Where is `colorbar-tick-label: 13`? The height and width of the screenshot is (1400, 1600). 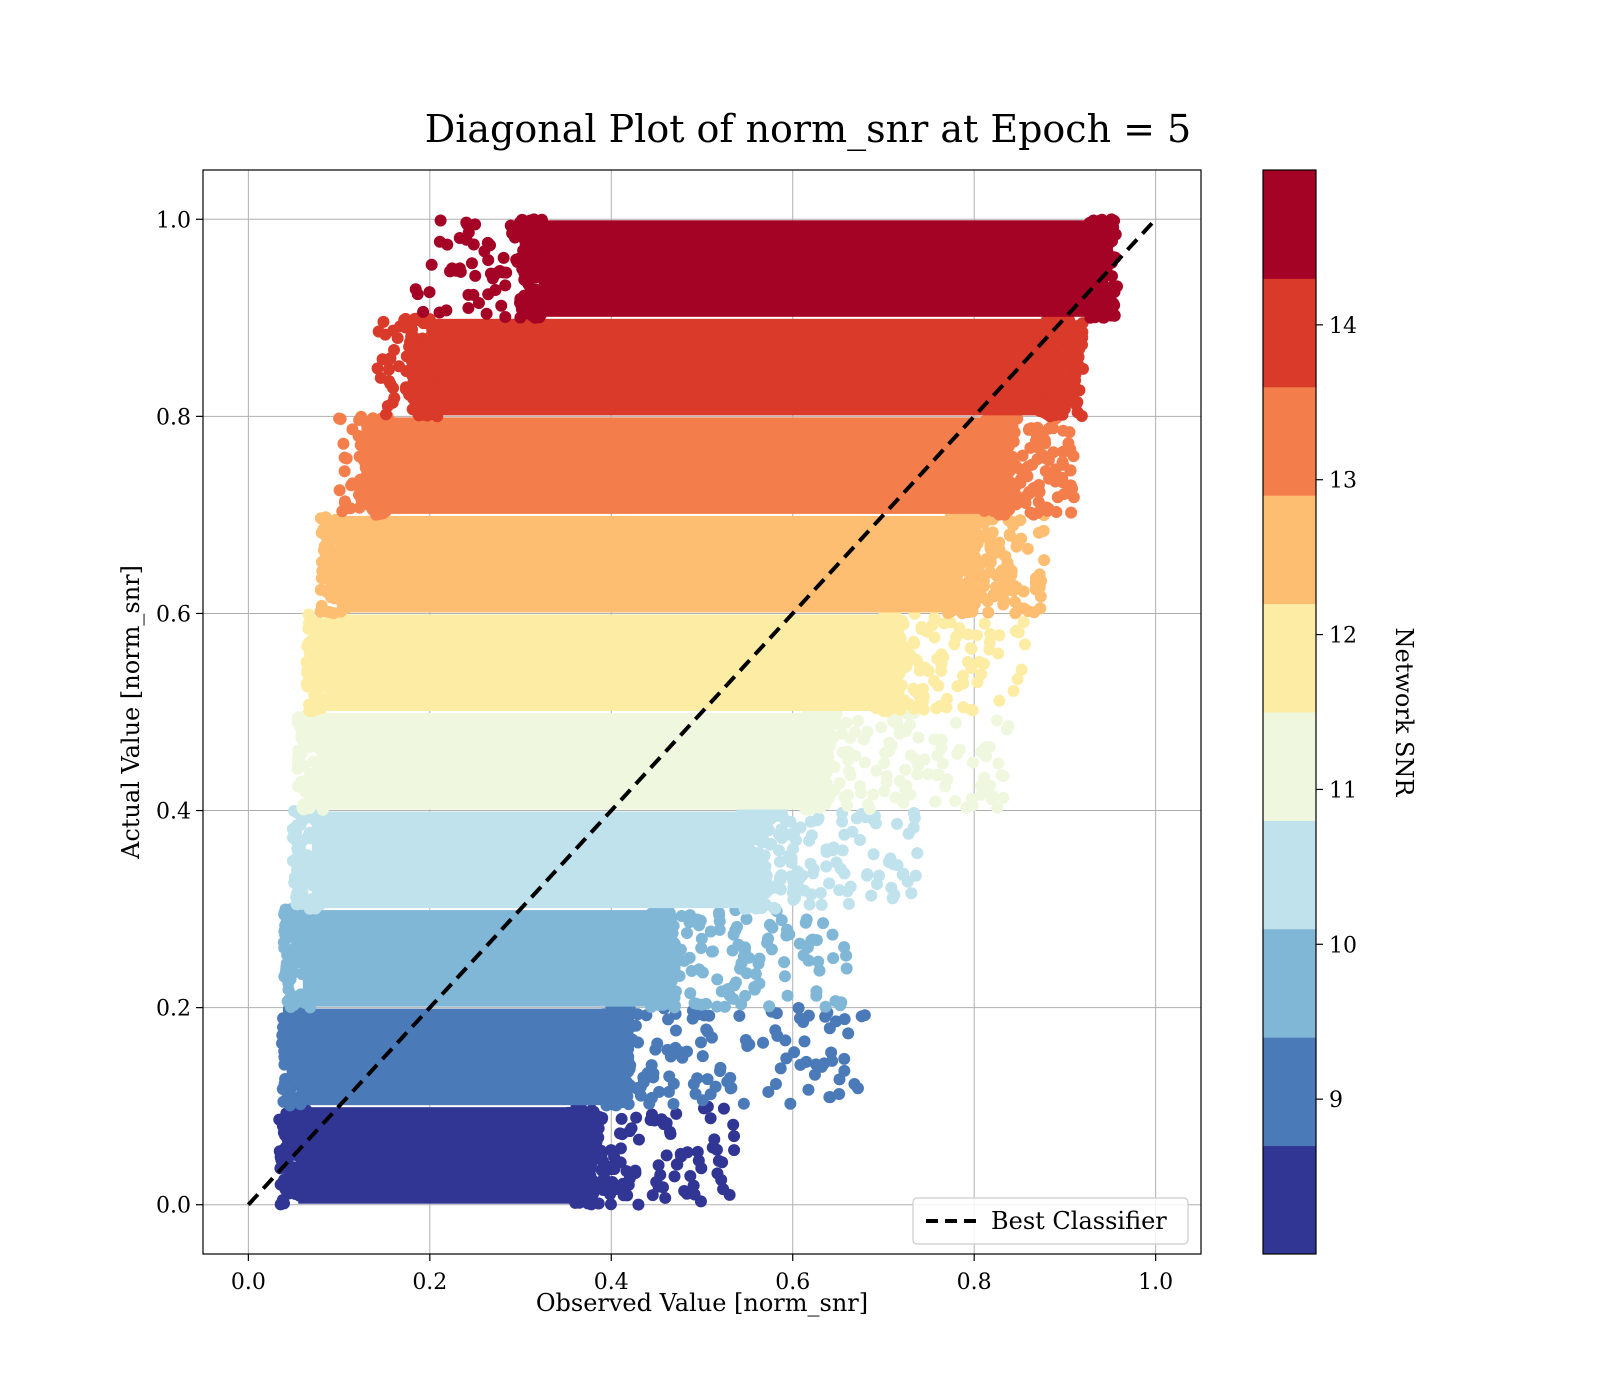 colorbar-tick-label: 13 is located at coordinates (1343, 481).